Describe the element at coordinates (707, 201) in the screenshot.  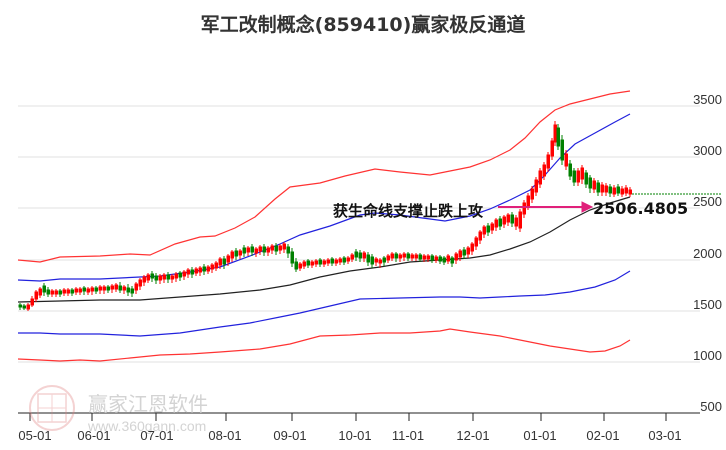
I see `y-tick-2500: 2500` at that location.